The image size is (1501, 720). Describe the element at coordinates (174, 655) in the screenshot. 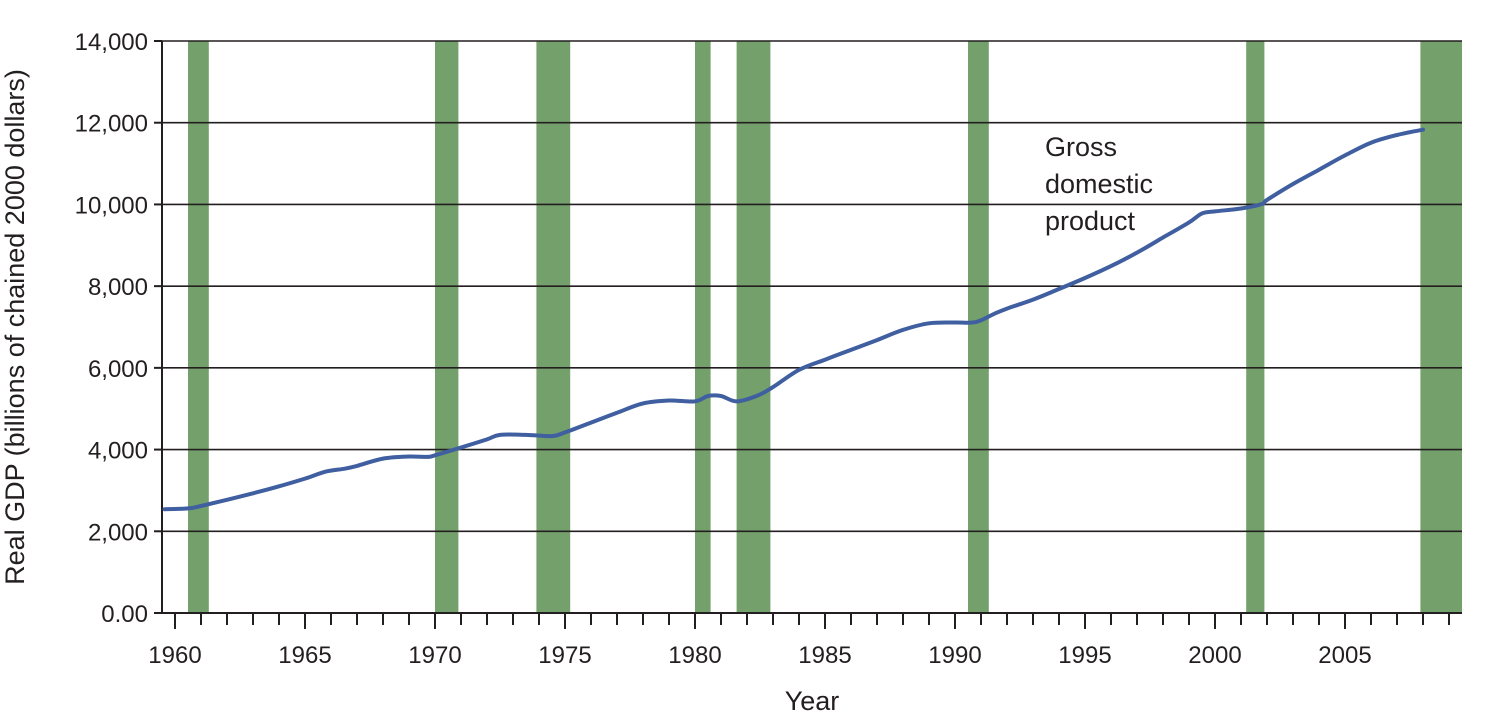

I see `x-tick-label-1: 1960` at that location.